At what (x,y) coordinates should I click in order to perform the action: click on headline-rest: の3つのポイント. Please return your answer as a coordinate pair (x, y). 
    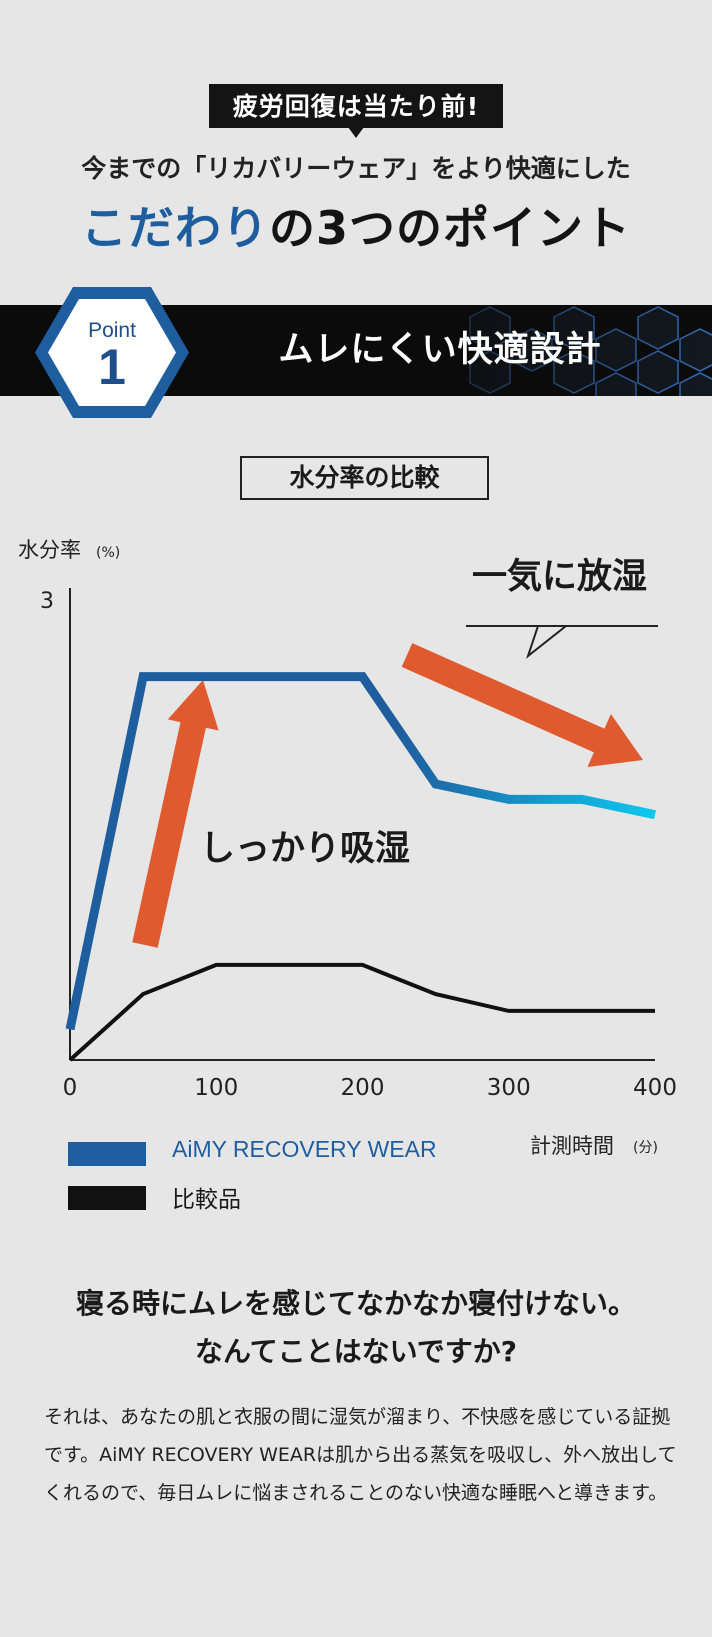
    Looking at the image, I should click on (449, 228).